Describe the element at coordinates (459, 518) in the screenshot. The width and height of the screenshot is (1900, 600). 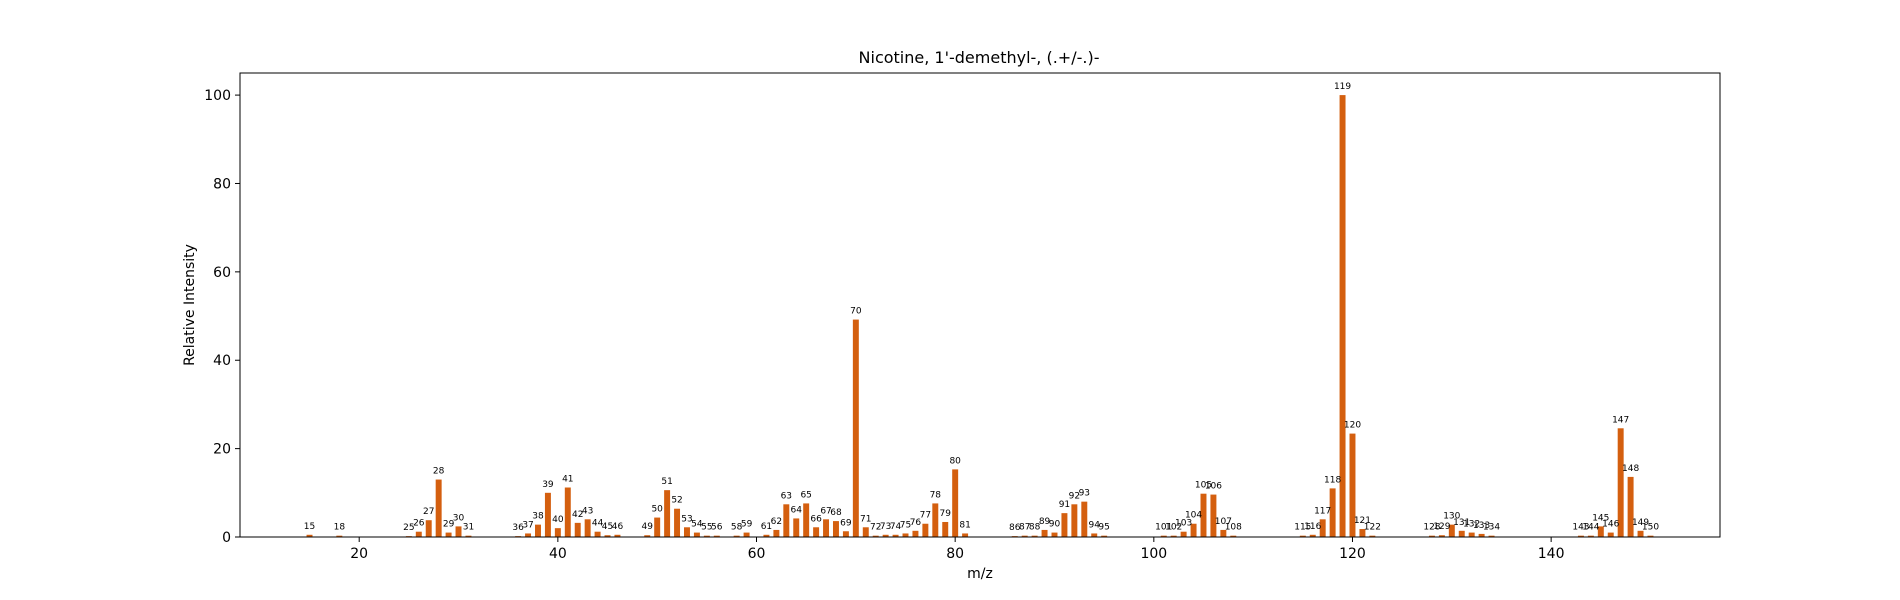
I see `bar-label-30: 30` at that location.